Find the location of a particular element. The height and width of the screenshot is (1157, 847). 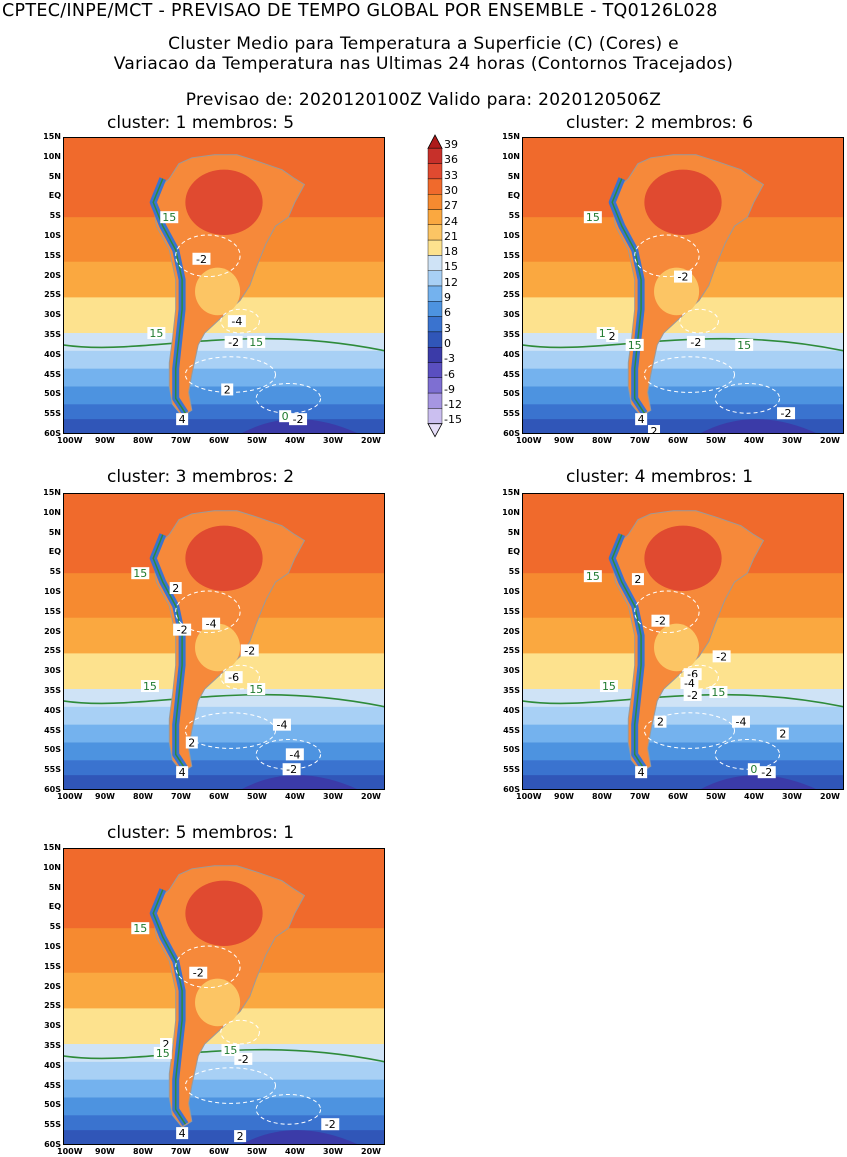

temperature-field: 15 2-2-2-6-415-2 152 -424 0 -2 is located at coordinates (683, 641).